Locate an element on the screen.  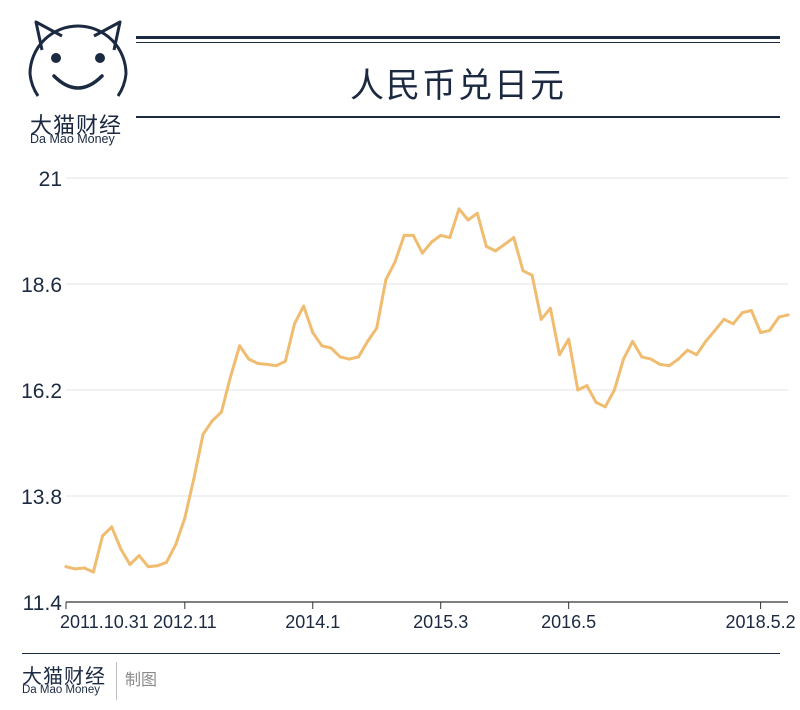
y-axis-ticks: 21 18.6 16.2 13.8 11.4 is located at coordinates (41, 391).